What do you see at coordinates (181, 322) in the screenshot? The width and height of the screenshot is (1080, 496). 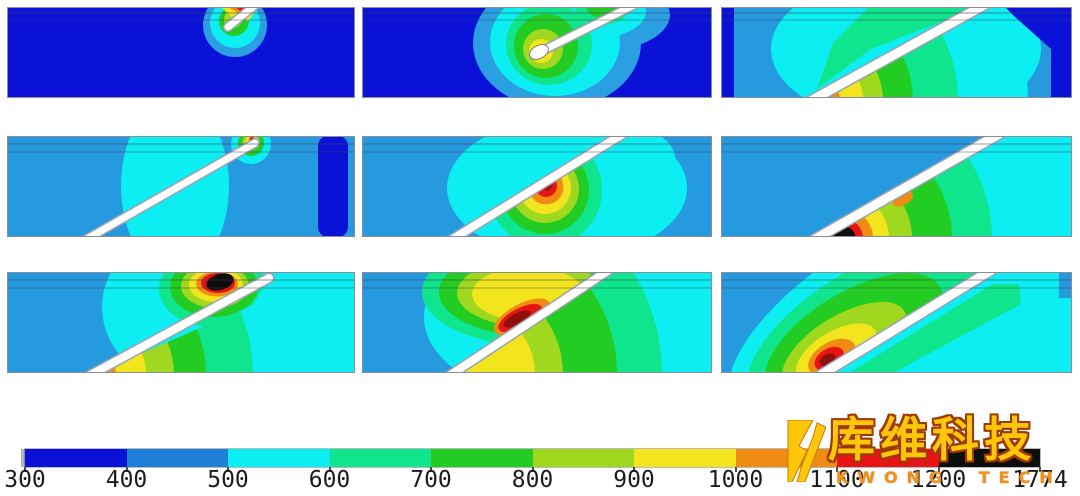 I see `contour-panel-r3c1` at bounding box center [181, 322].